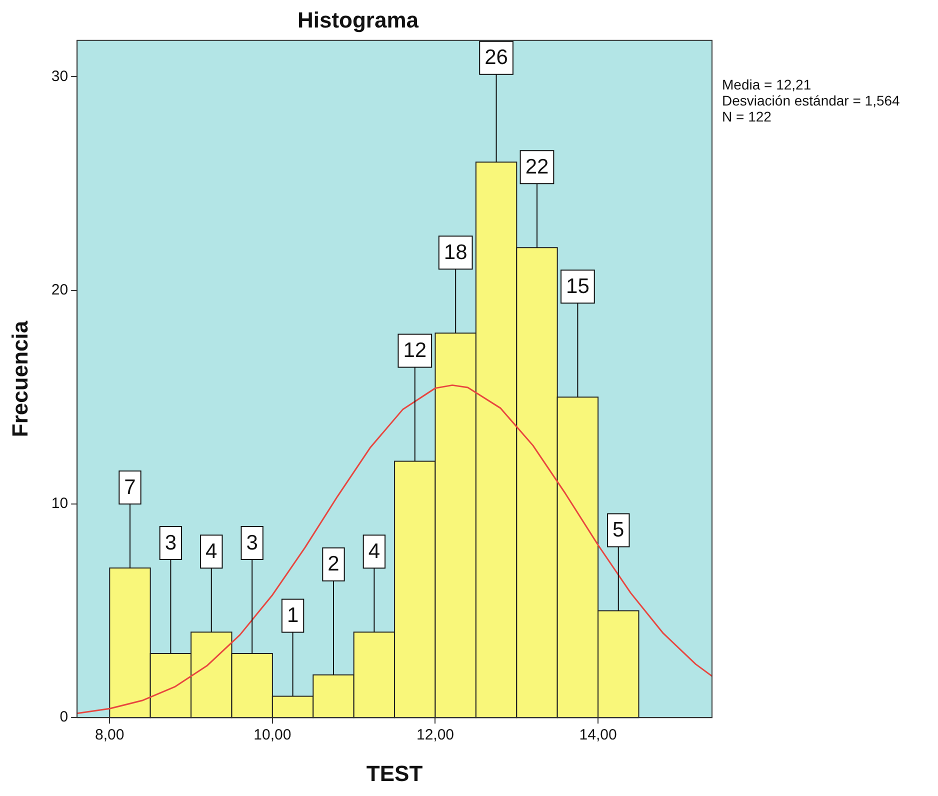 The width and height of the screenshot is (938, 796). What do you see at coordinates (578, 286) in the screenshot?
I see `data-label: 15` at bounding box center [578, 286].